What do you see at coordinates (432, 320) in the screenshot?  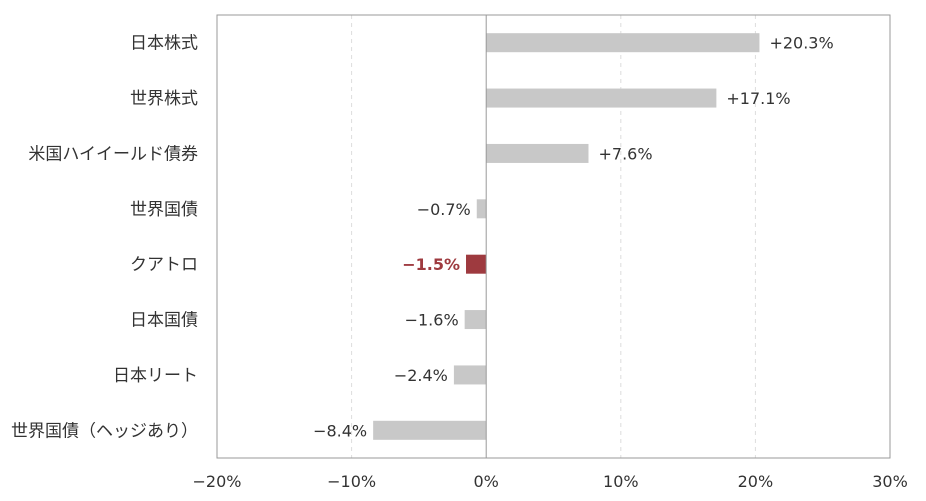 I see `value-label: −1.6%` at bounding box center [432, 320].